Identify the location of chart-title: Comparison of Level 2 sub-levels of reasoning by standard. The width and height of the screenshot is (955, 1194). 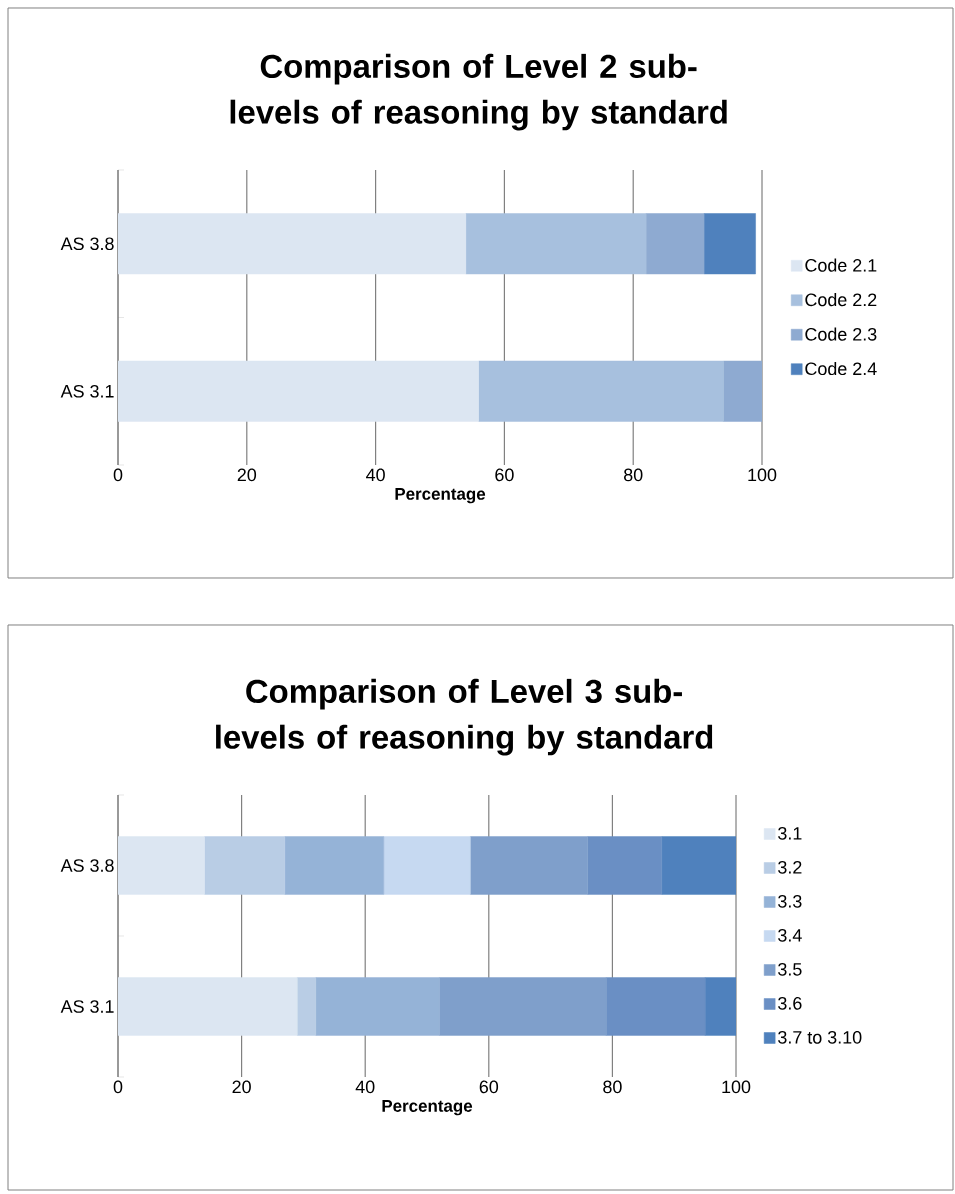
(478, 92).